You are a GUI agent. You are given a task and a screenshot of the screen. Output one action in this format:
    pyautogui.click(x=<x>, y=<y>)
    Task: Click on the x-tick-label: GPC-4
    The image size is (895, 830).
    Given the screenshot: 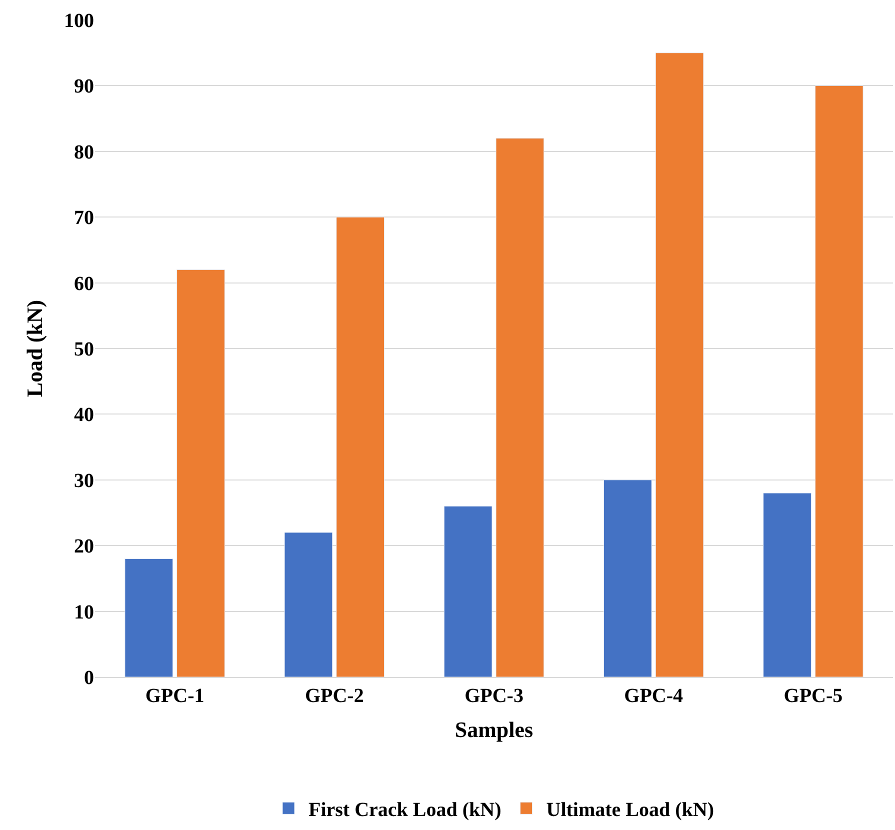 What is the action you would take?
    pyautogui.click(x=654, y=696)
    